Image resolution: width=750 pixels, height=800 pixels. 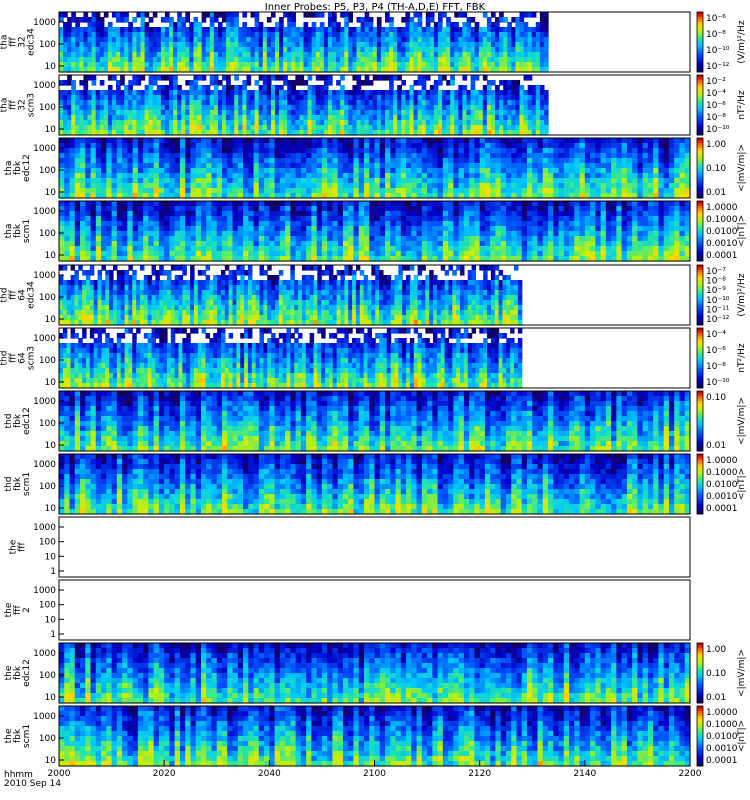 I want to click on colorbar-segment, so click(x=700, y=177).